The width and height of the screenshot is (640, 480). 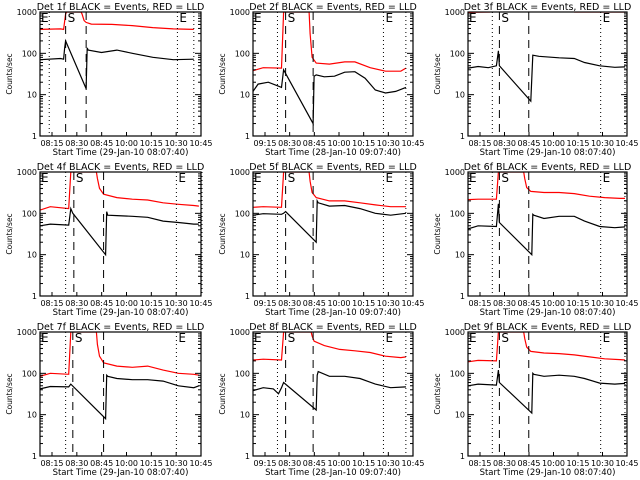 What do you see at coordinates (333, 7) in the screenshot?
I see `panel-title: Det 2f BLACK = Events, RED = LLD` at bounding box center [333, 7].